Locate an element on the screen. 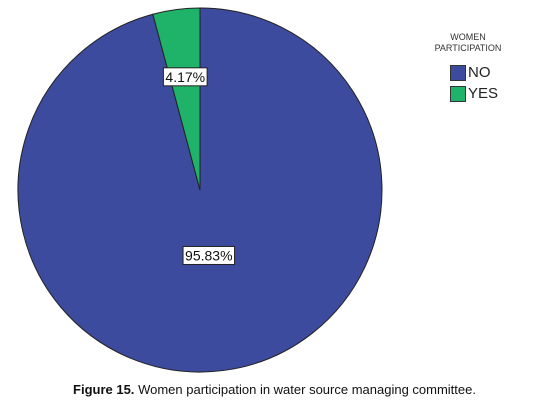 This screenshot has height=414, width=549. legend-item: YES is located at coordinates (494, 93).